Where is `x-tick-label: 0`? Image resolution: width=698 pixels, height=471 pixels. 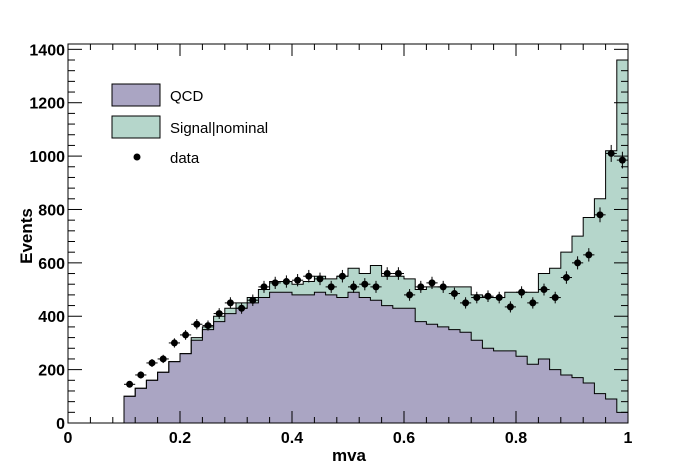 x-tick-label: 0 is located at coordinates (68, 438).